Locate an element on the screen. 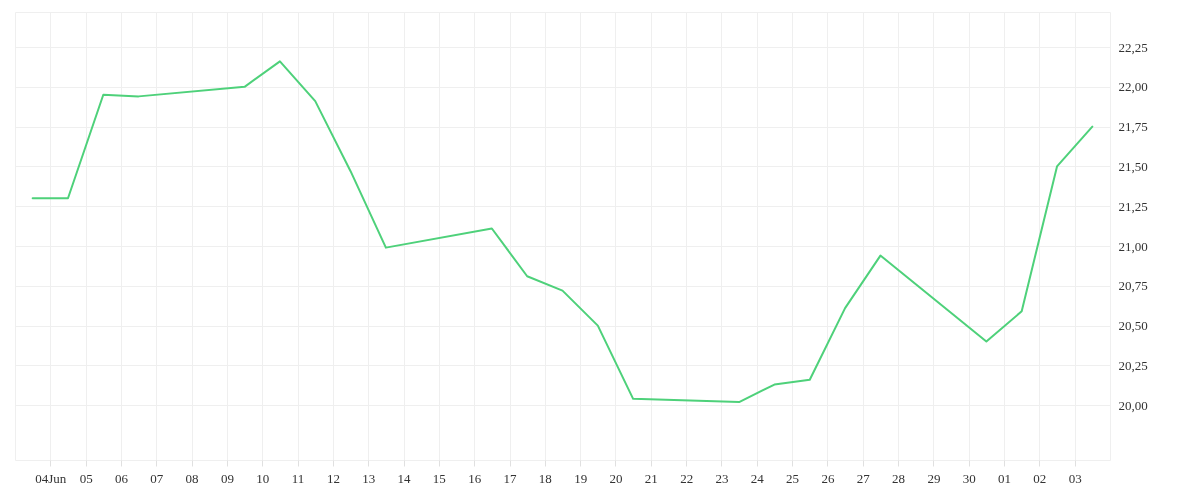  x-tick-label: 20 is located at coordinates (616, 478).